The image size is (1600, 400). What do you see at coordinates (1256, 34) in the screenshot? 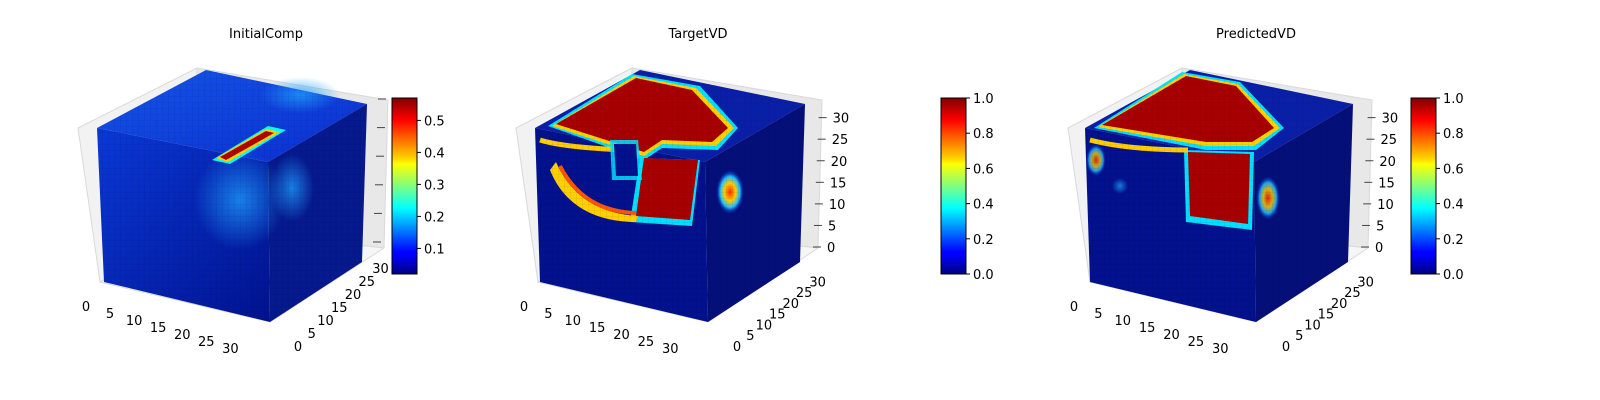
I see `chart-title: PredictedVD` at bounding box center [1256, 34].